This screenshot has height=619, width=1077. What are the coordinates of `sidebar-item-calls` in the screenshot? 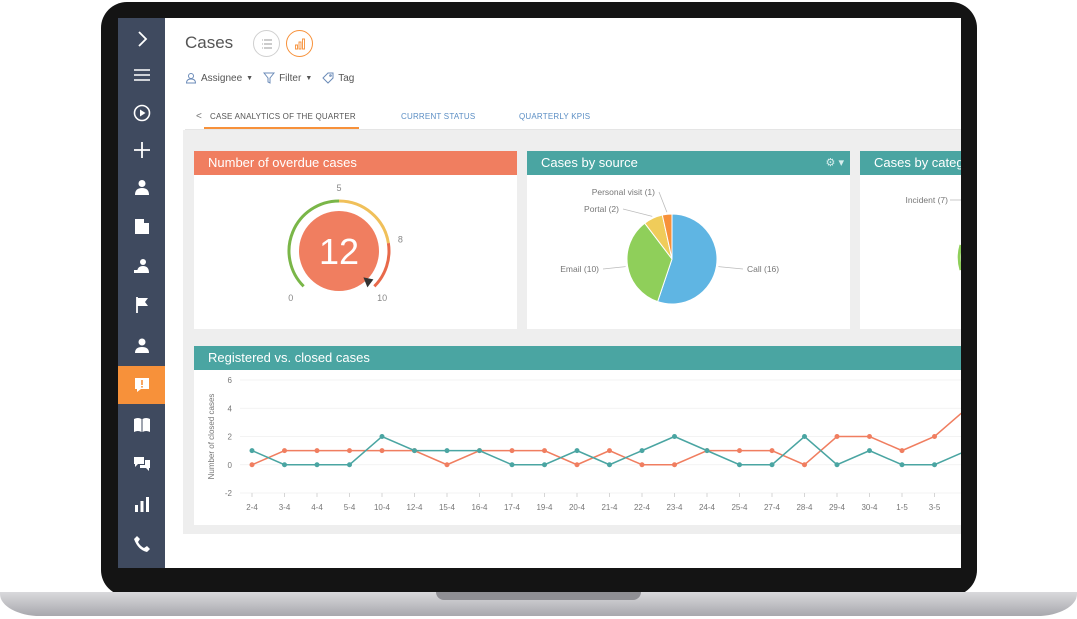 It's located at (141, 544).